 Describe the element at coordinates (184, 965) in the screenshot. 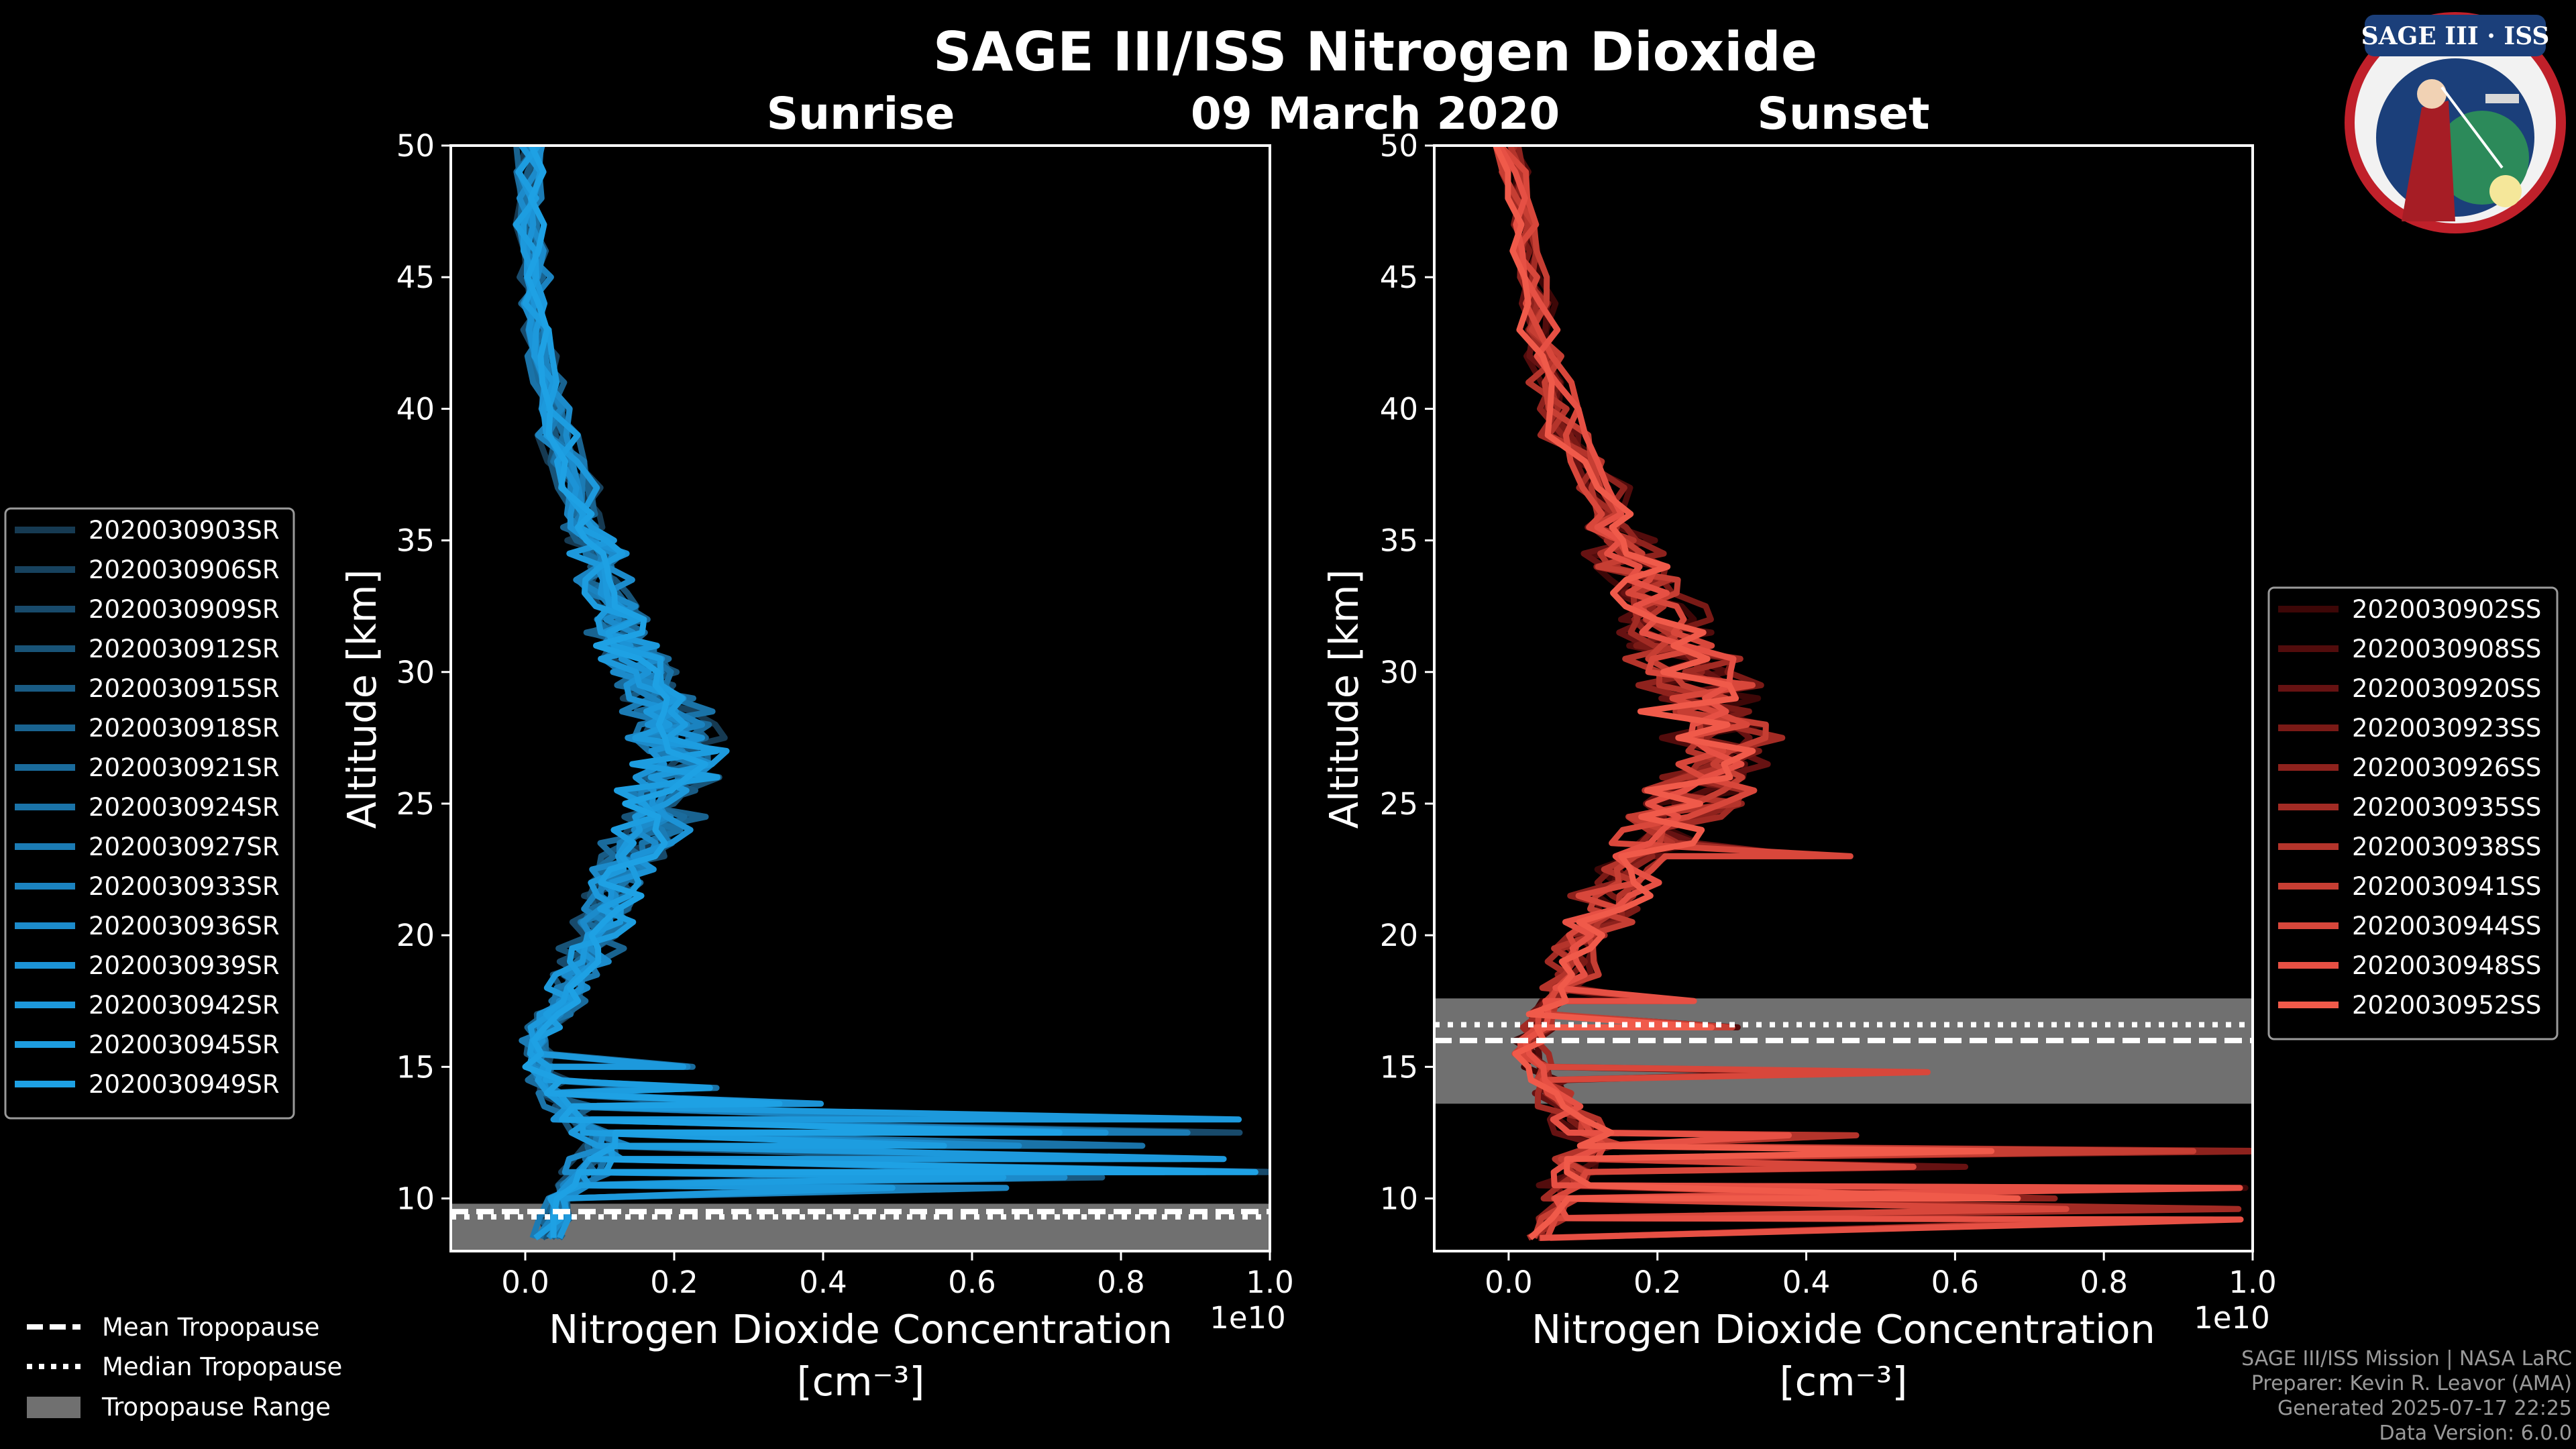

I see `legend-entry: 2020030939SR` at that location.